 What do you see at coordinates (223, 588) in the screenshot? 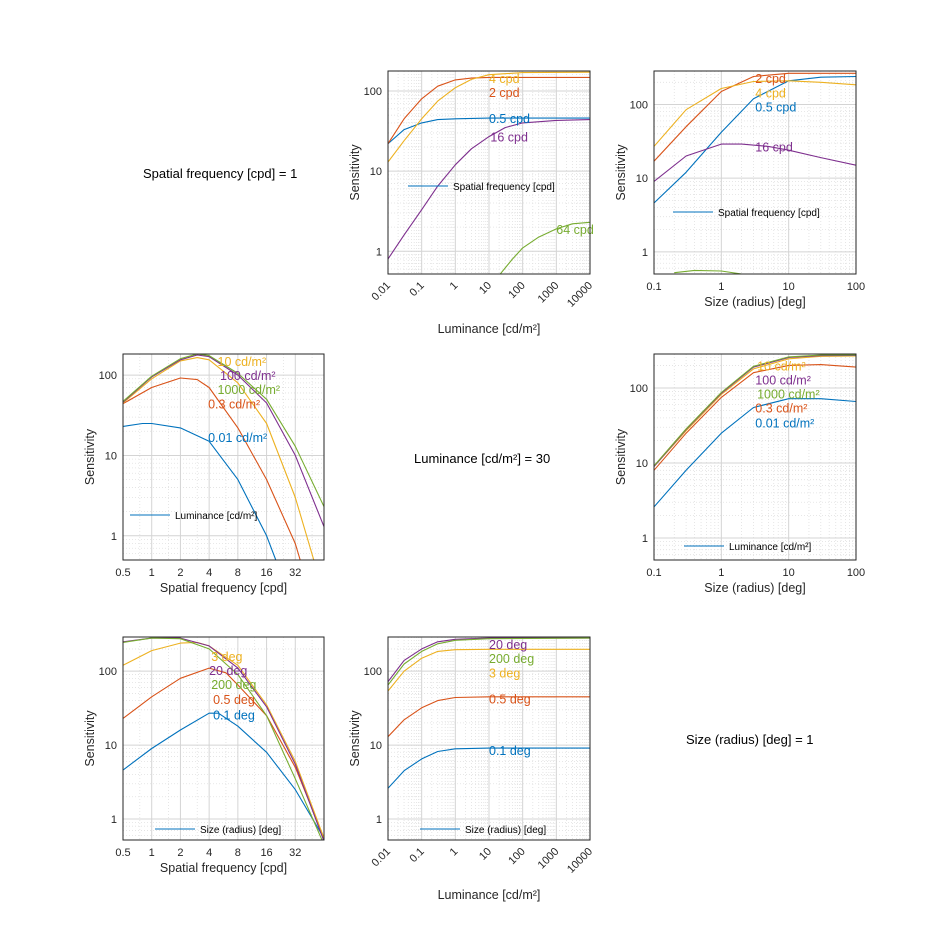
I see `x-axis-label: Spatial frequency [cpd]` at bounding box center [223, 588].